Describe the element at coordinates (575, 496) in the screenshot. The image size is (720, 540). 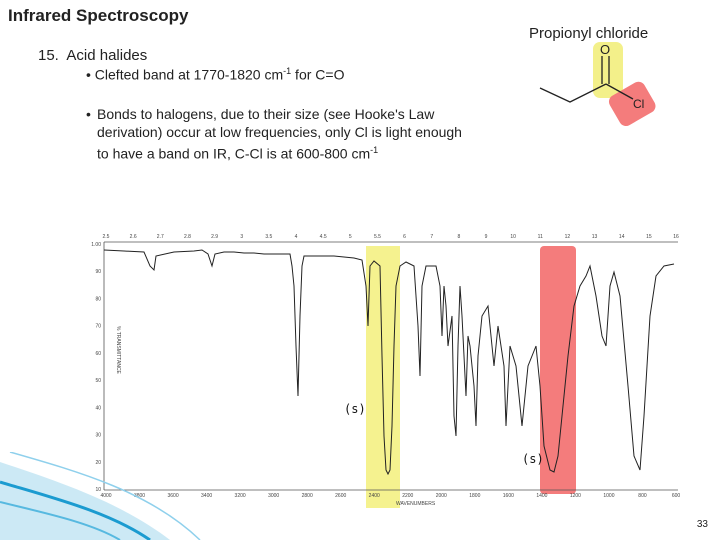
I see `bottom-axis-label: 1200` at that location.